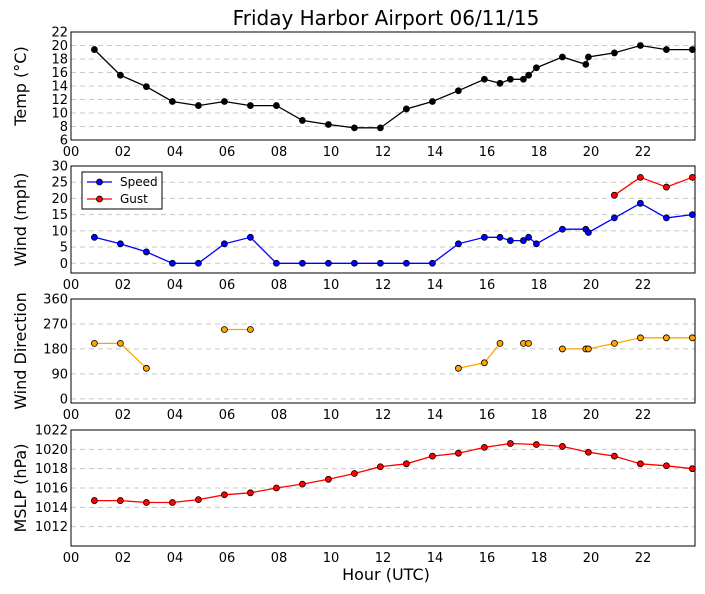 This screenshot has width=705, height=594. What do you see at coordinates (20, 220) in the screenshot?
I see `y-axis-label: Wind (mph)` at bounding box center [20, 220].